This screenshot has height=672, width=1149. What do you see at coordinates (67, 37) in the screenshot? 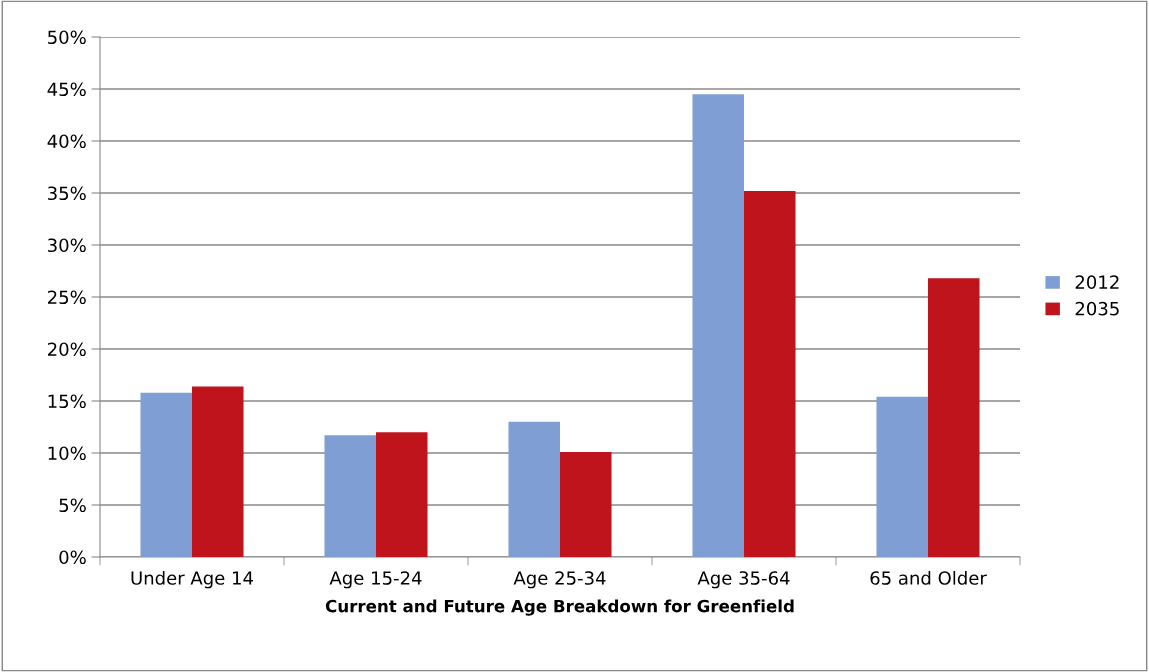
I see `y-tick-label: 50%` at bounding box center [67, 37].